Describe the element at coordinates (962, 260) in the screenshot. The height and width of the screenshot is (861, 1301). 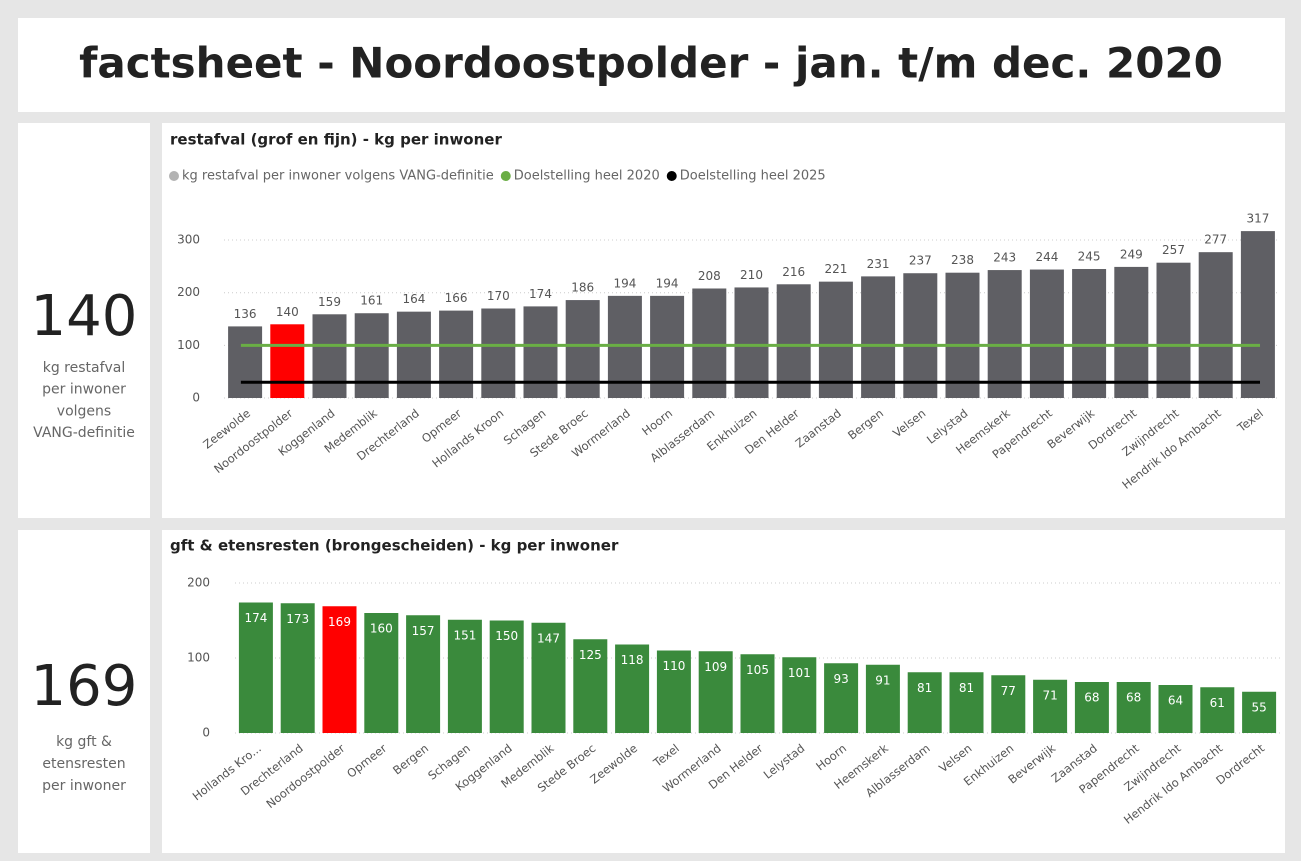
I see `data-label: 238` at that location.